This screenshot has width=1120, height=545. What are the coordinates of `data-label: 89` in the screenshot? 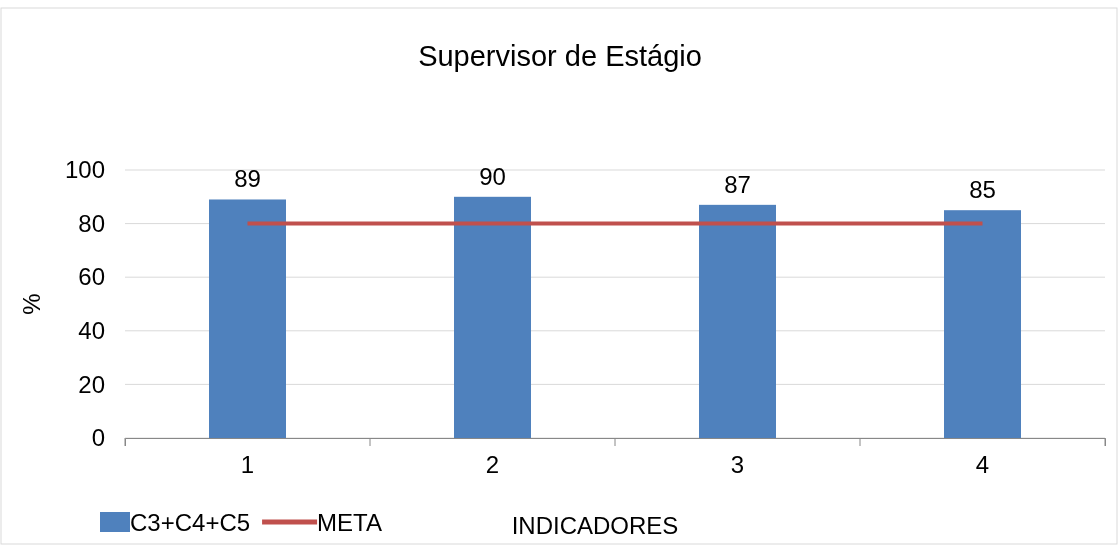 It's located at (247, 179).